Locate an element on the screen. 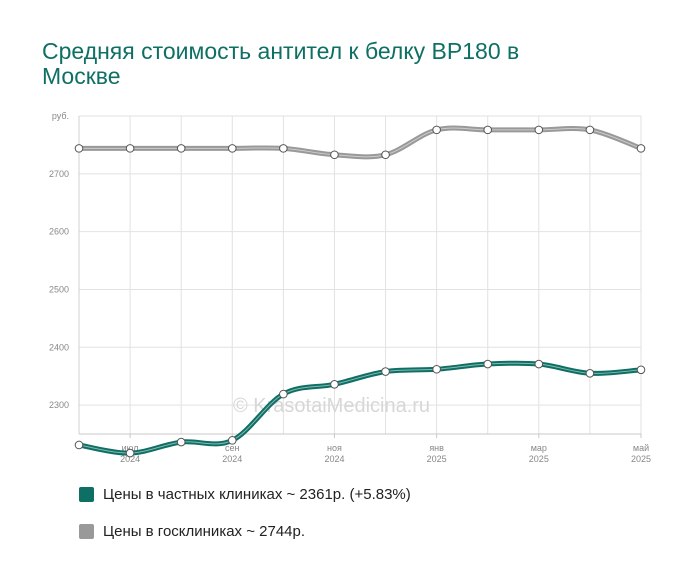 Image resolution: width=700 pixels, height=578 pixels. x-tick-month: июл is located at coordinates (130, 448).